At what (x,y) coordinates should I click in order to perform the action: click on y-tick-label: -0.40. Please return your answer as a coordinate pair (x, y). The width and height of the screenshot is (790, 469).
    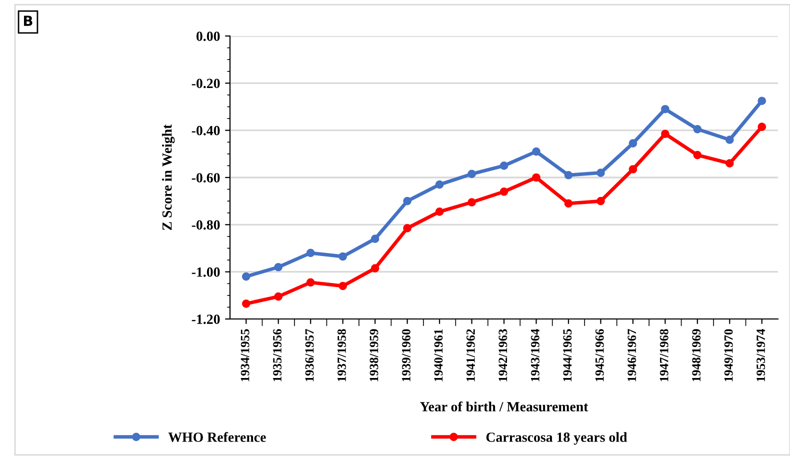
    Looking at the image, I should click on (206, 131).